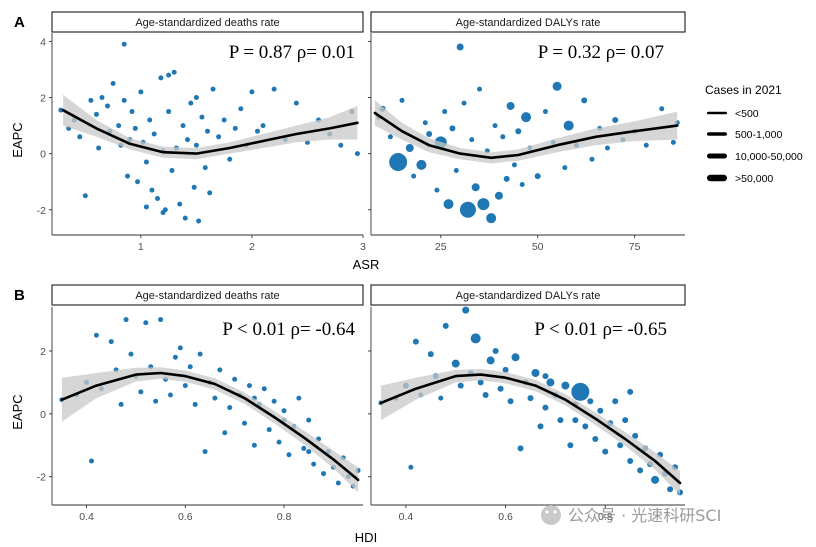 The height and width of the screenshot is (547, 816). Describe the element at coordinates (41, 478) in the screenshot. I see `y-tick-label: -2` at that location.